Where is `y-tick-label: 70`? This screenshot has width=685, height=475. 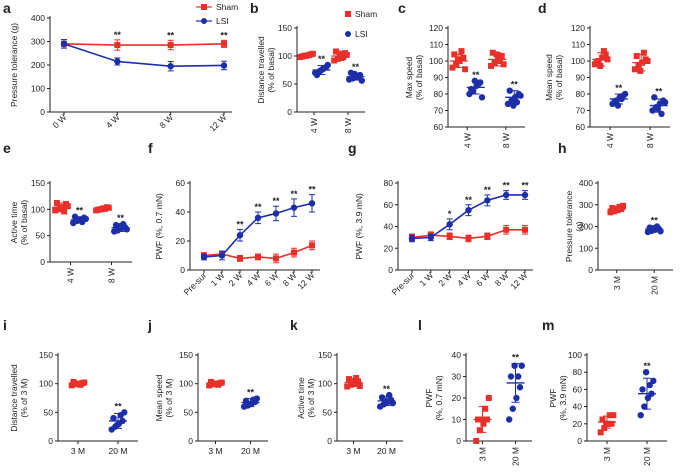 y-tick-label: 70 is located at coordinates (439, 111).